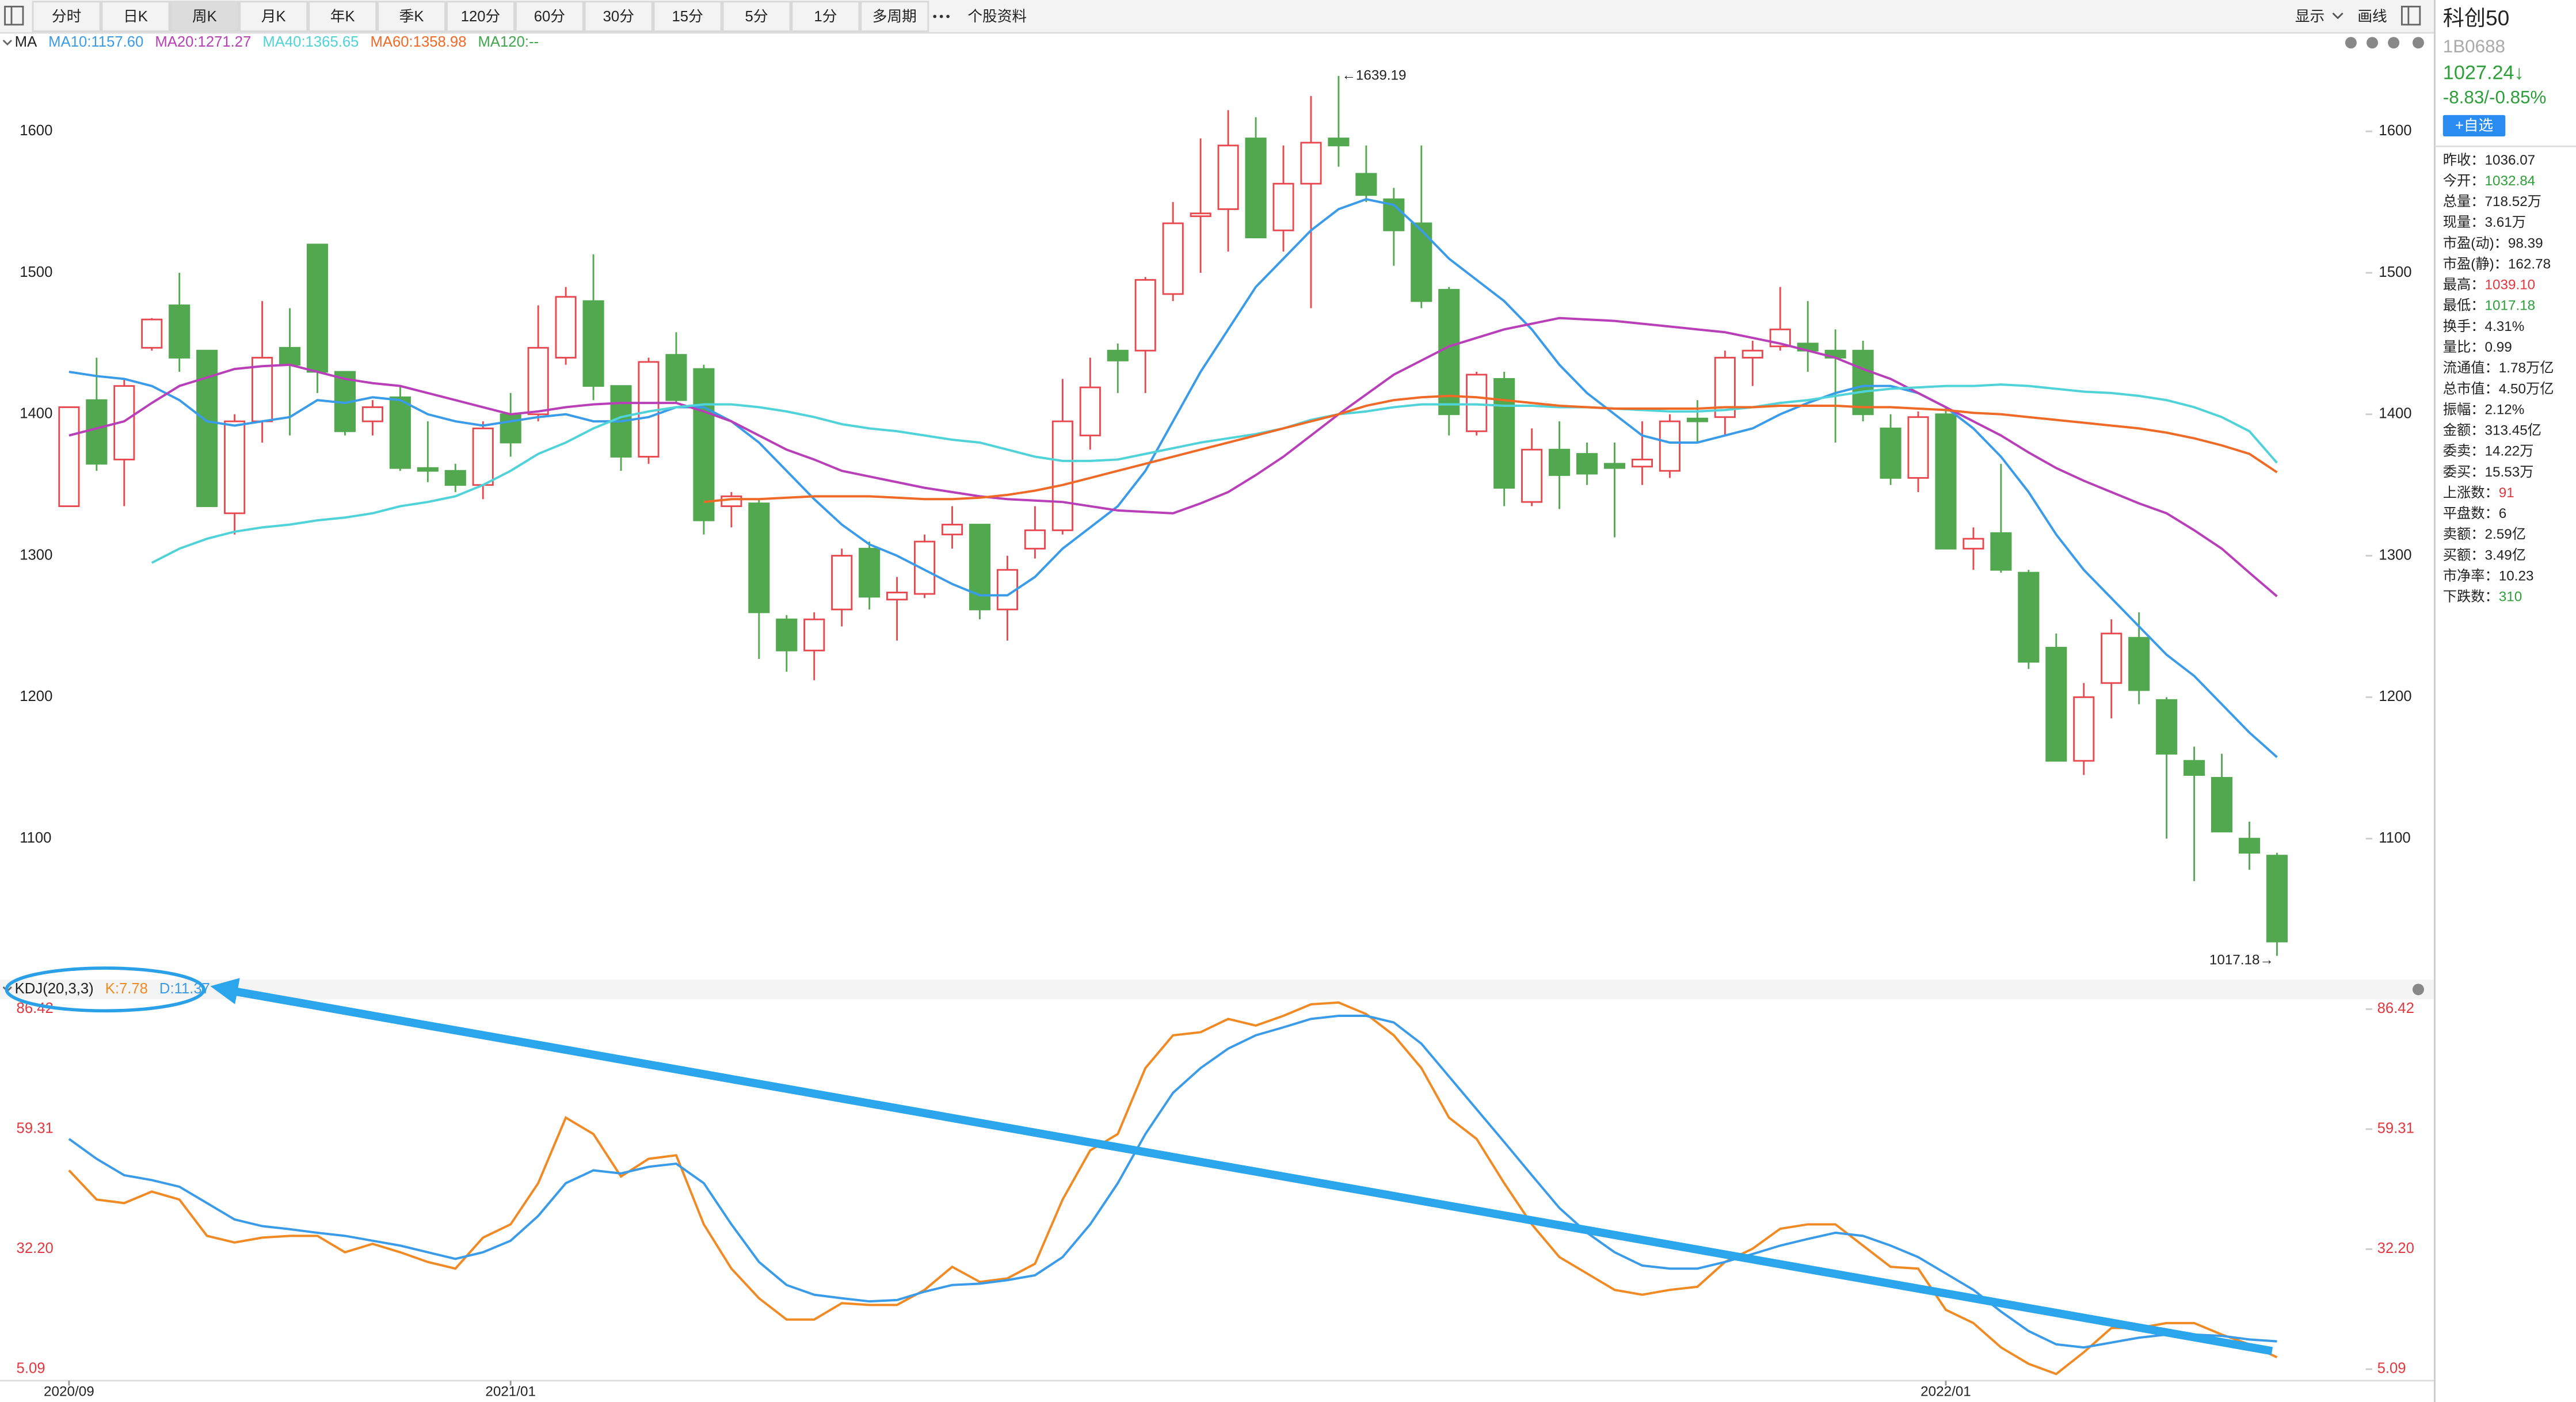  What do you see at coordinates (36, 272) in the screenshot?
I see `y-tick-label: 1500` at bounding box center [36, 272].